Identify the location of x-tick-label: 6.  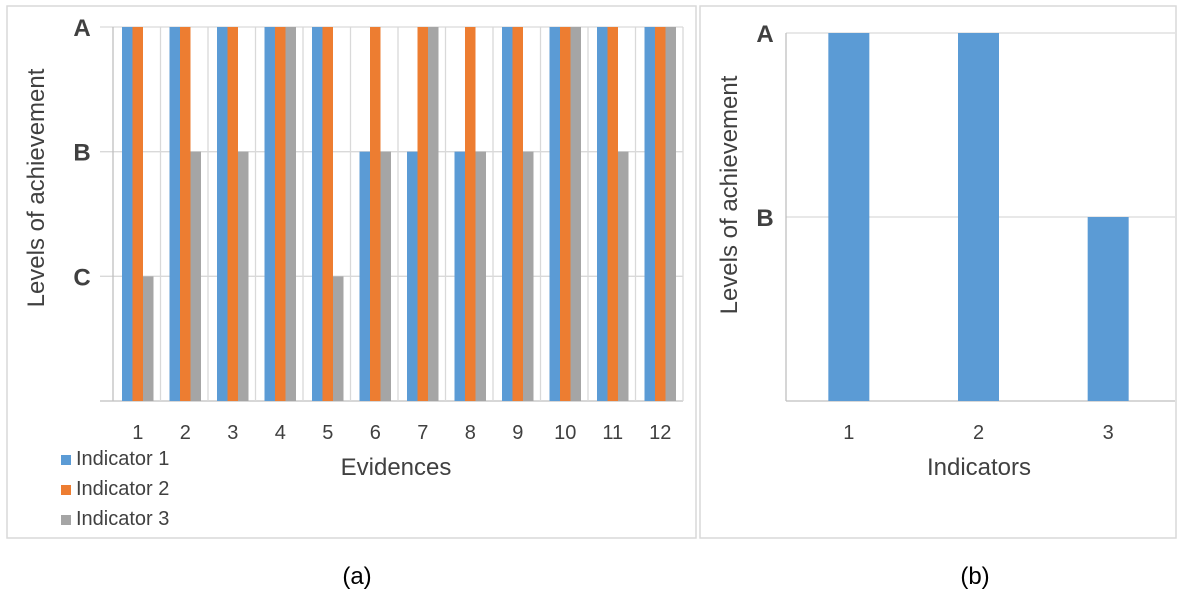
(375, 433).